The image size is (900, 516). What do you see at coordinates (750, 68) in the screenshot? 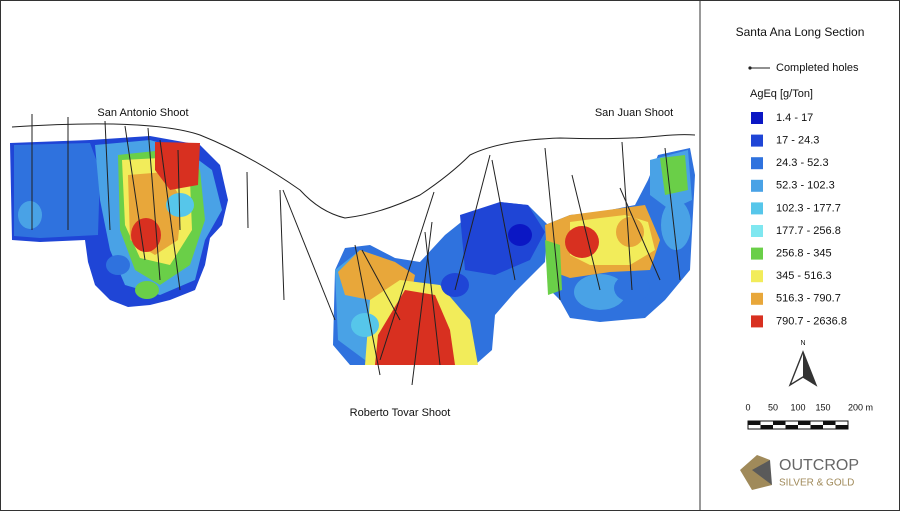
I see `legend-dot` at bounding box center [750, 68].